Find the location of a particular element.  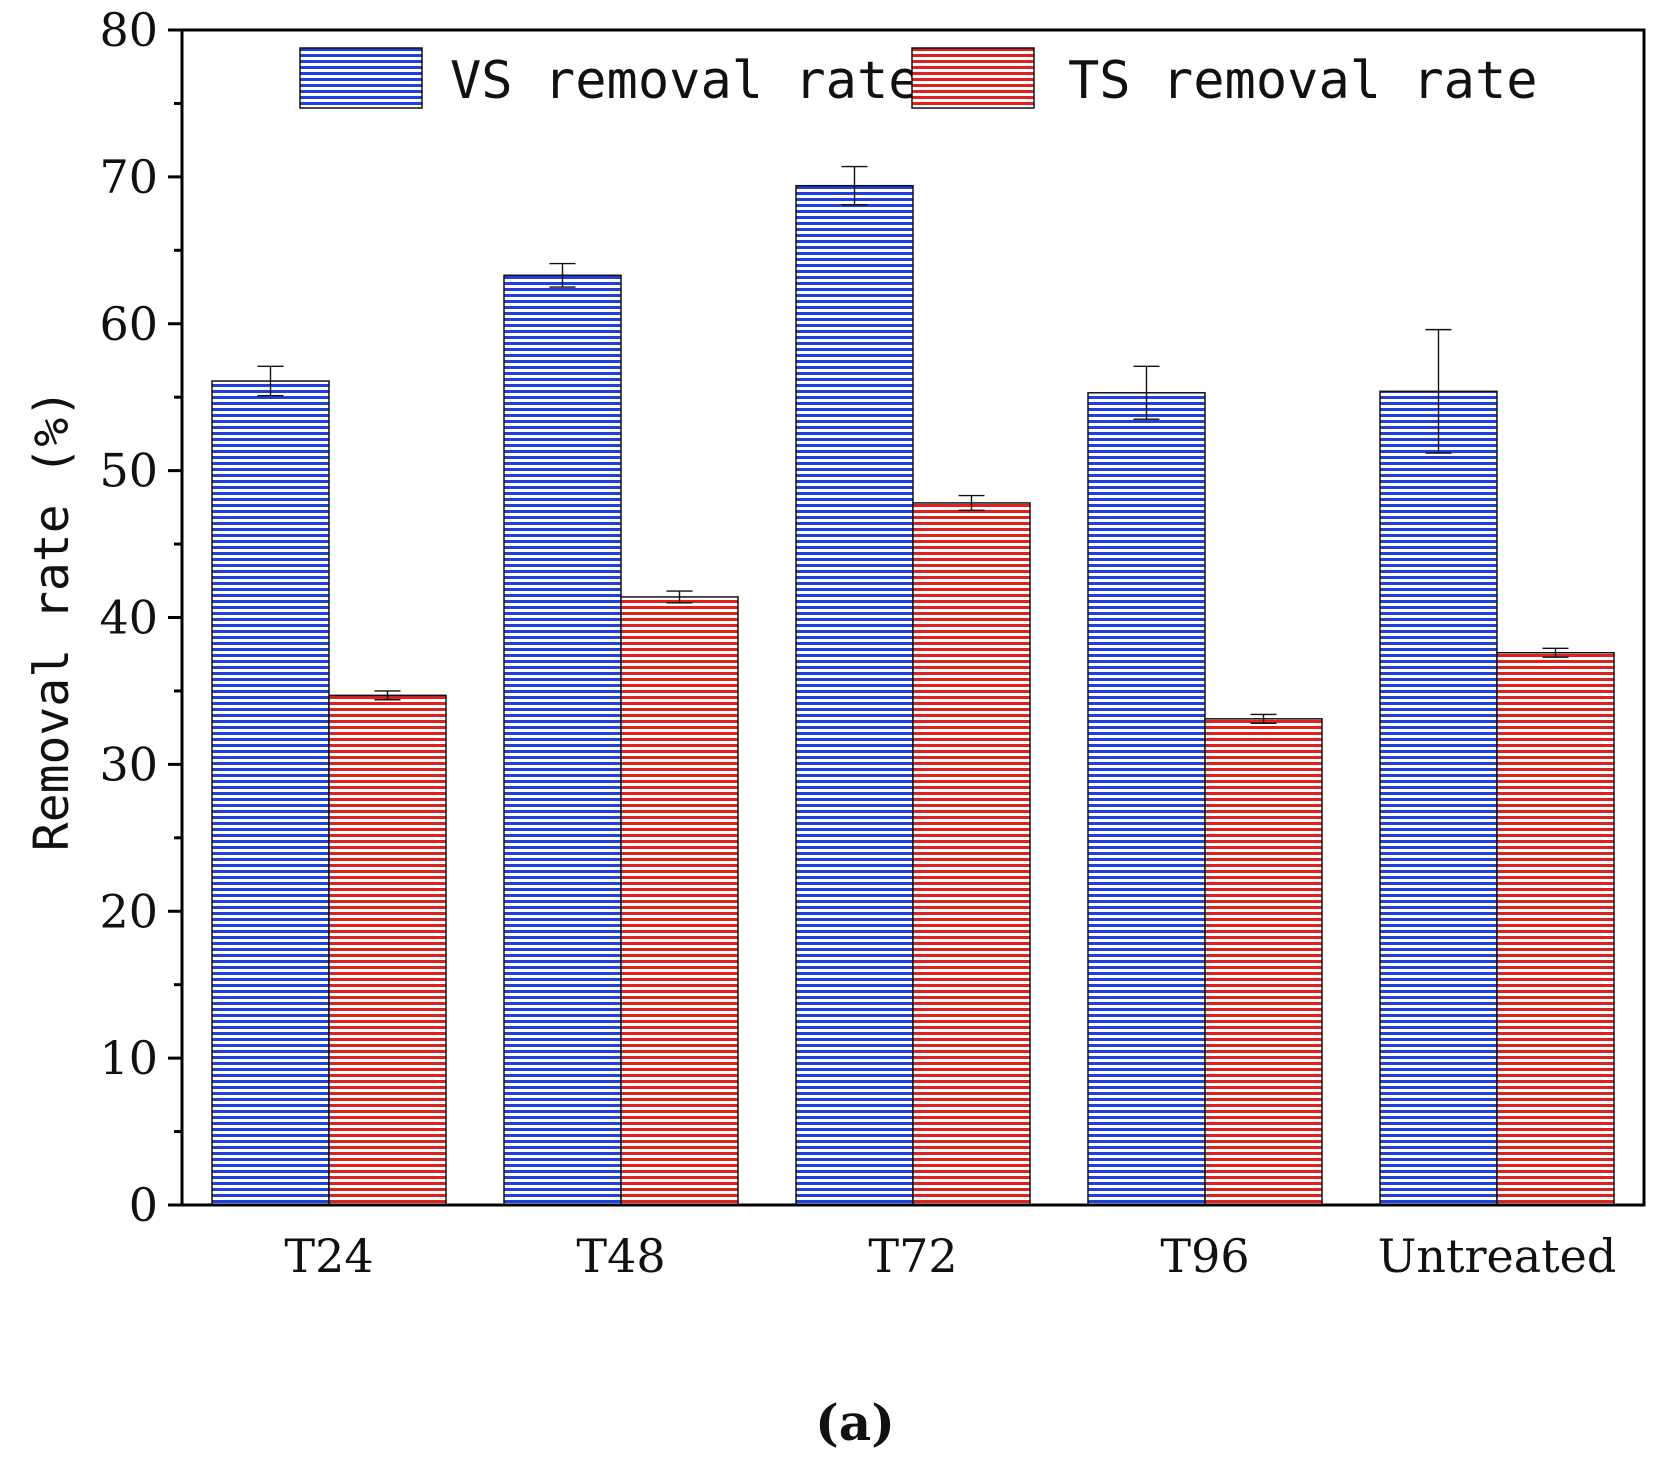

bar-vs-t96 is located at coordinates (1146, 799).